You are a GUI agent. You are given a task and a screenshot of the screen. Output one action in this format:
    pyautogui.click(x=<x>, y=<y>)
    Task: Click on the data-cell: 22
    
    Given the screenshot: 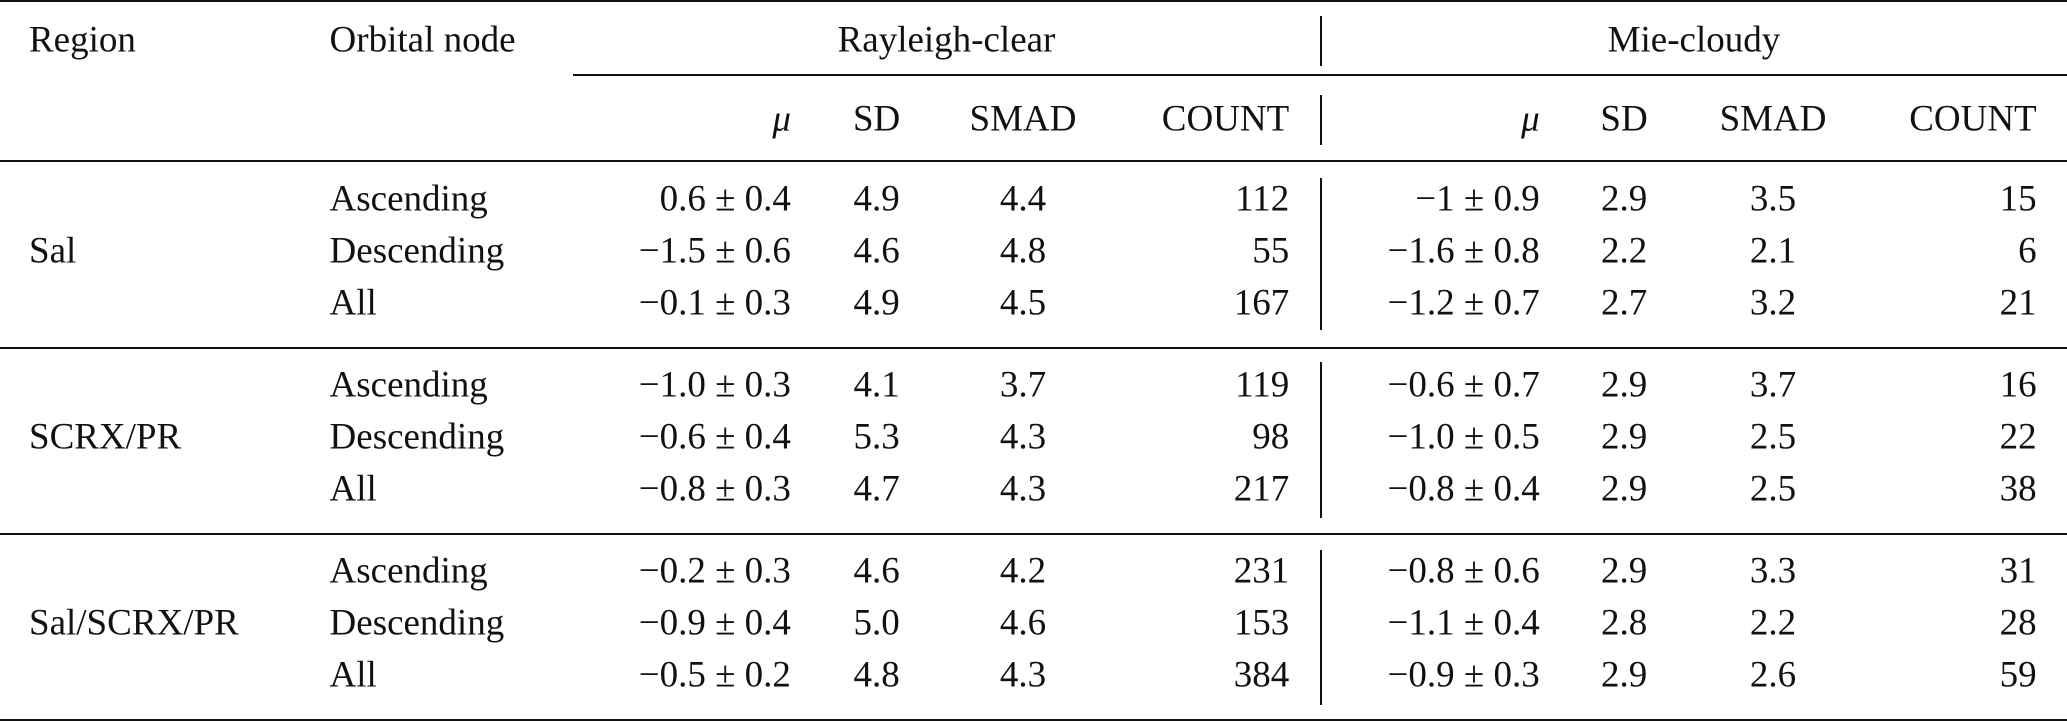 What is the action you would take?
    pyautogui.click(x=2018, y=437)
    